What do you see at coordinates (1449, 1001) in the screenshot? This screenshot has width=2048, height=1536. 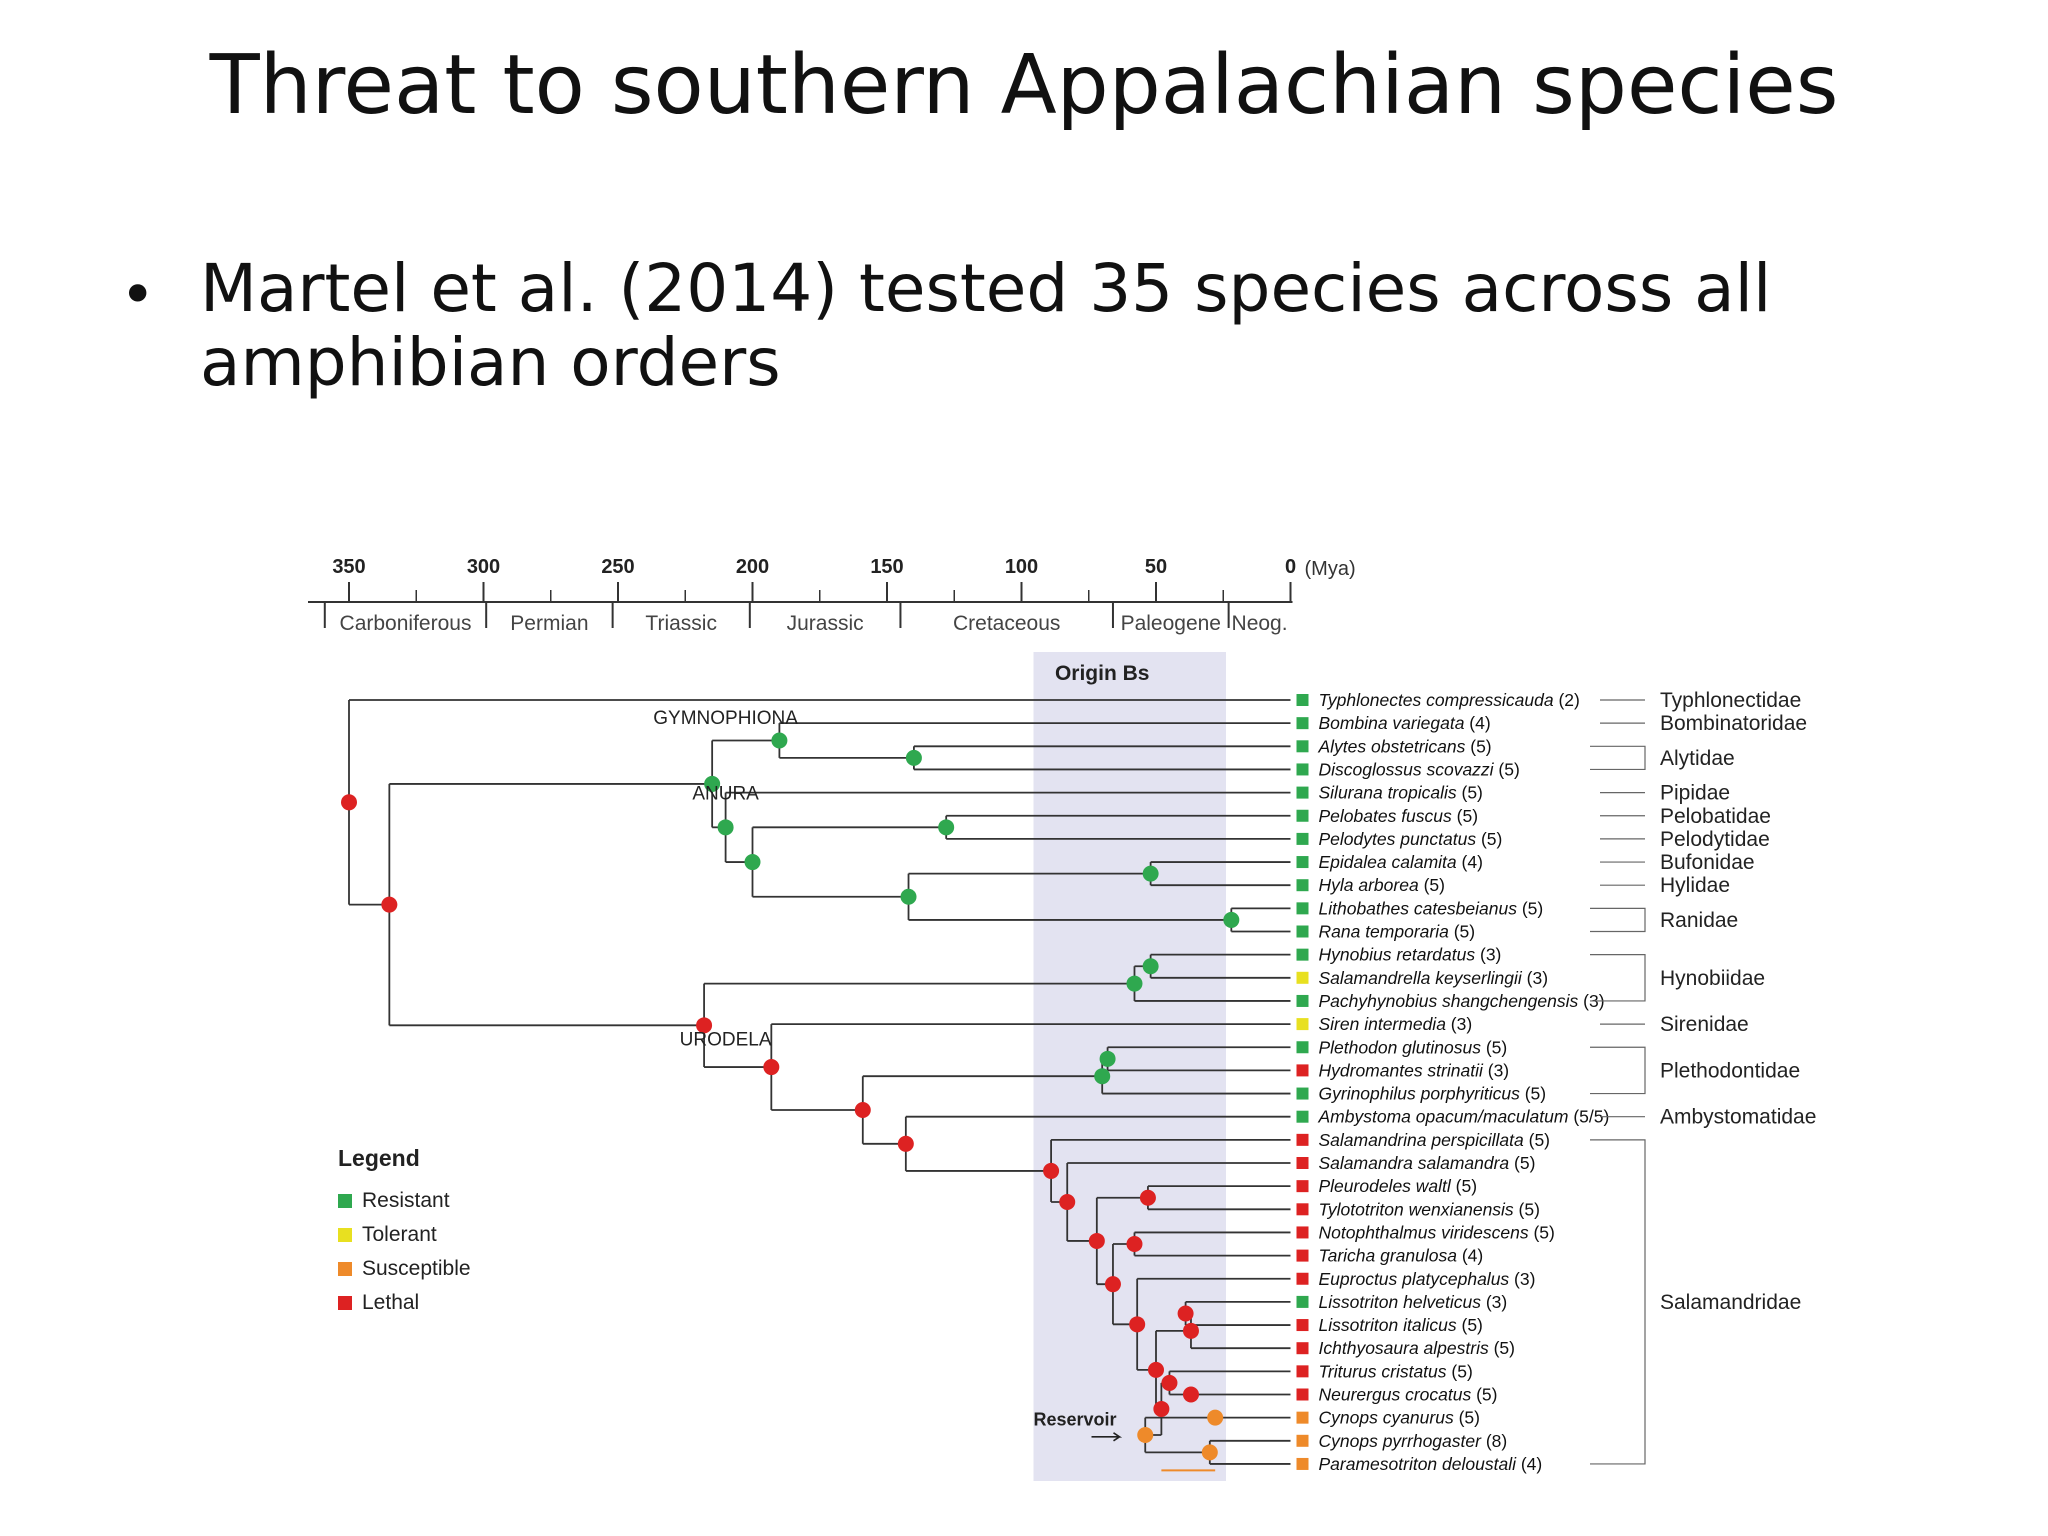 I see `species-name: Pachyhynobius shangchengensis` at bounding box center [1449, 1001].